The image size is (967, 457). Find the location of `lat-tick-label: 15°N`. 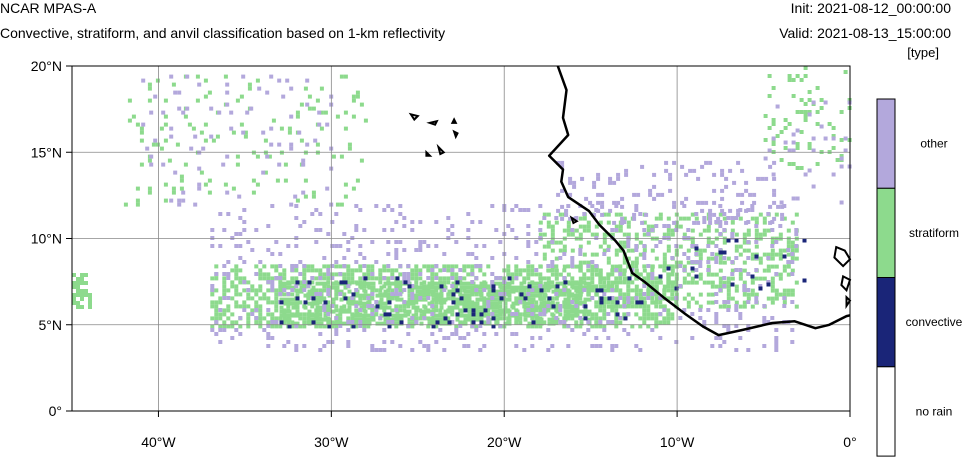

lat-tick-label: 15°N is located at coordinates (46, 152).